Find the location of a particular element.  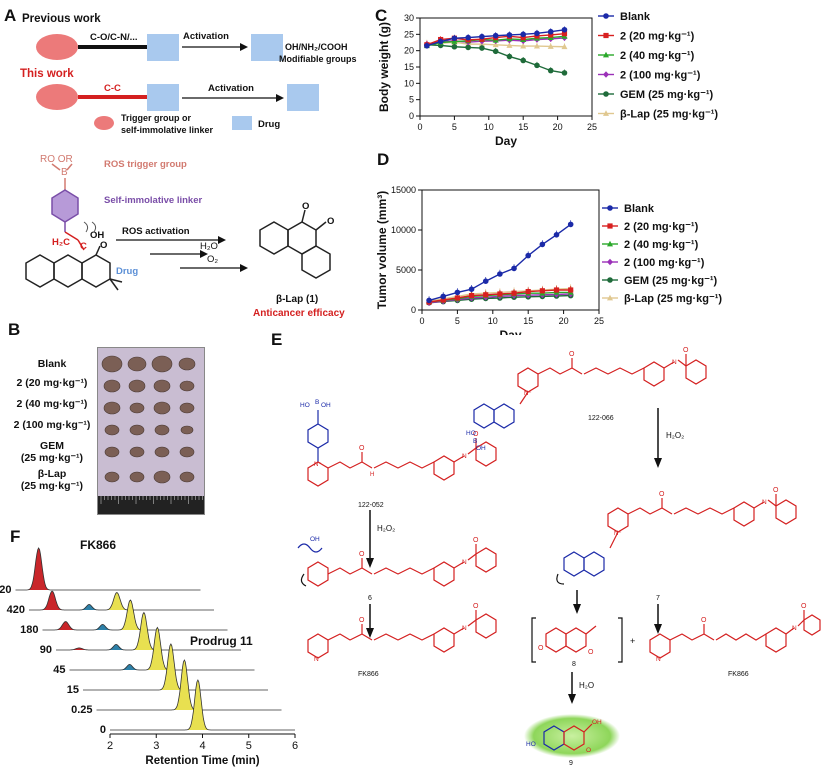

x-tick-label: 15 is located at coordinates (523, 127).